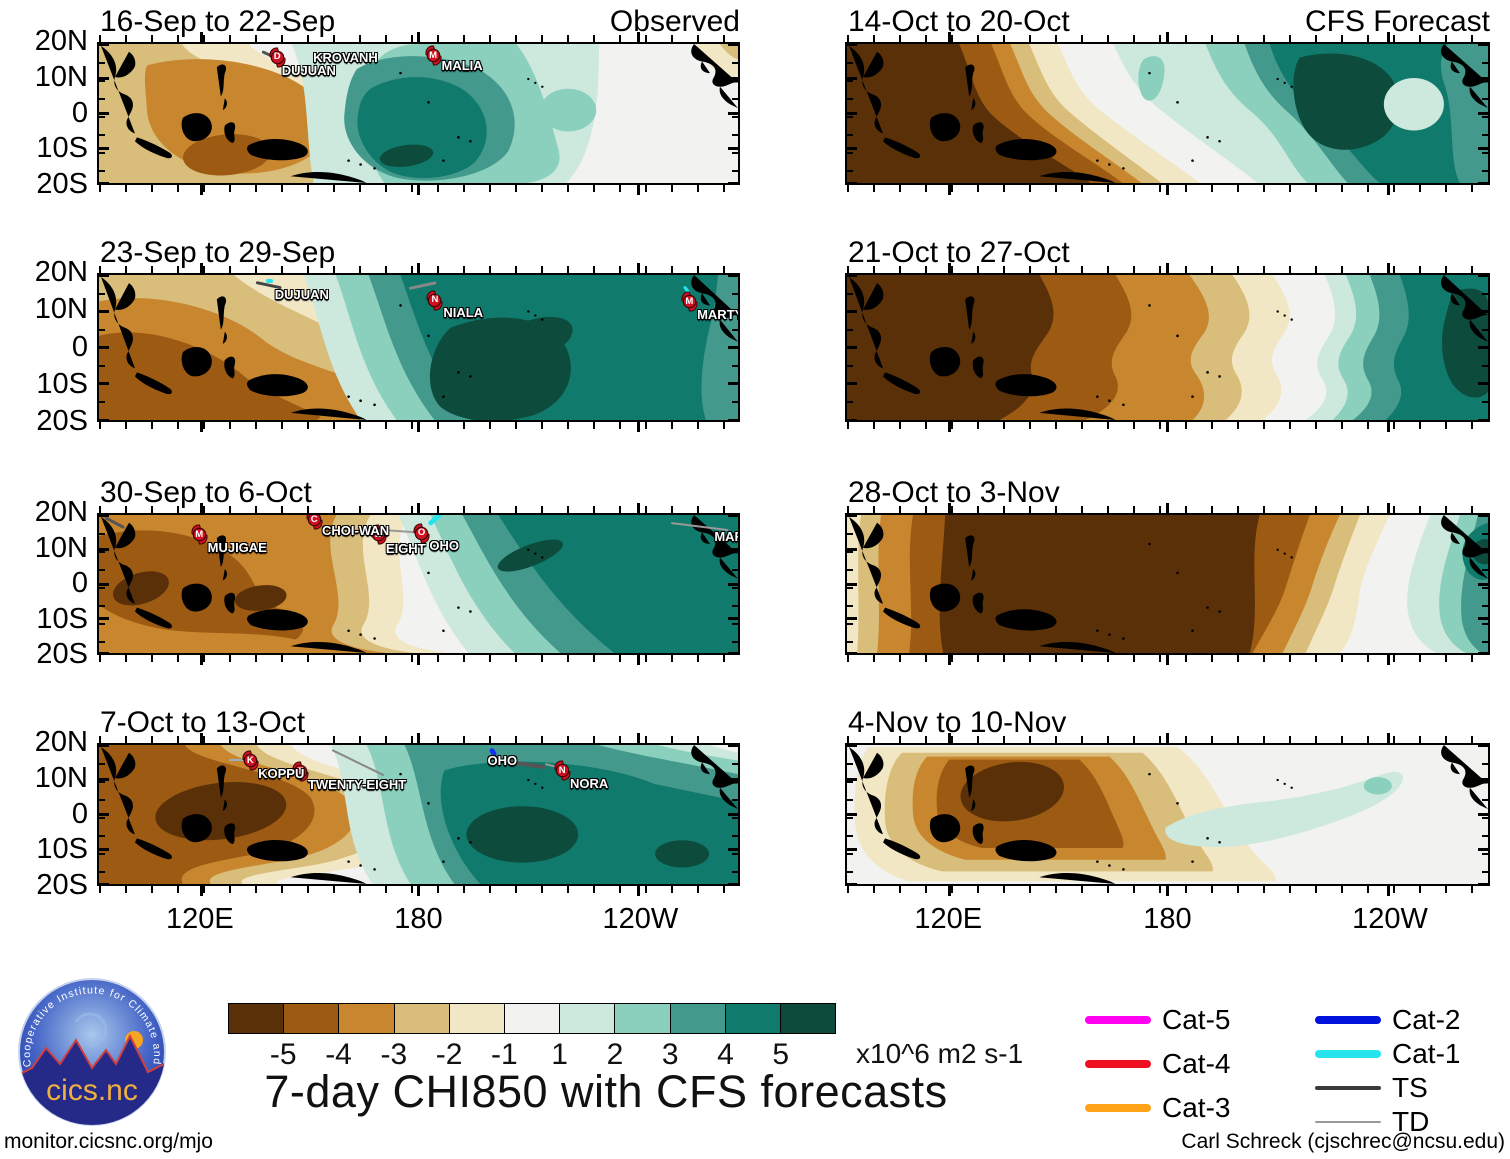  What do you see at coordinates (1157, 1020) in the screenshot?
I see `legend-item: Cat-5` at bounding box center [1157, 1020].